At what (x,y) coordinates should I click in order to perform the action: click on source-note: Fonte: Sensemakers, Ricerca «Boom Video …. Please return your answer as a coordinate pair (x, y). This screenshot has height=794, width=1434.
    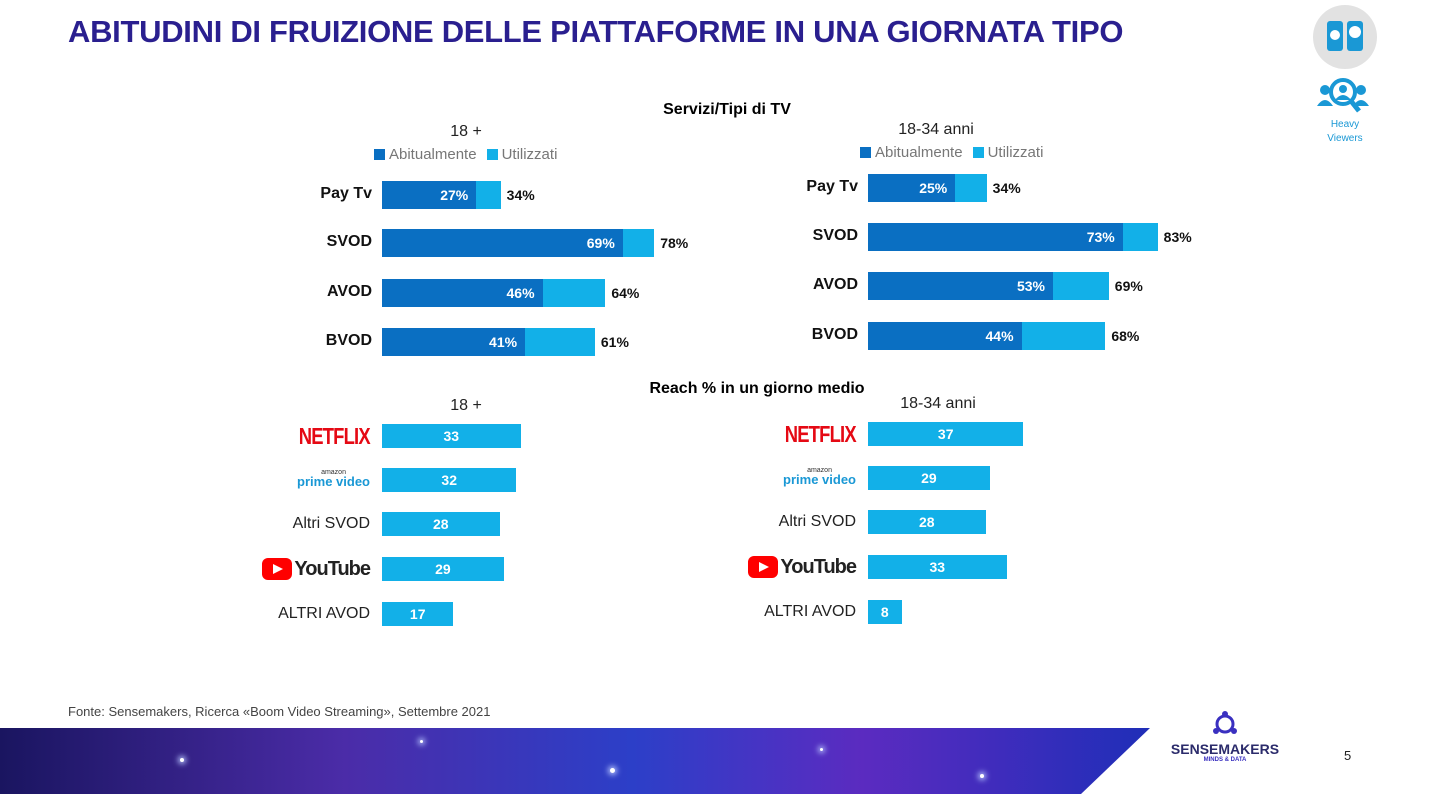
    Looking at the image, I should click on (279, 711).